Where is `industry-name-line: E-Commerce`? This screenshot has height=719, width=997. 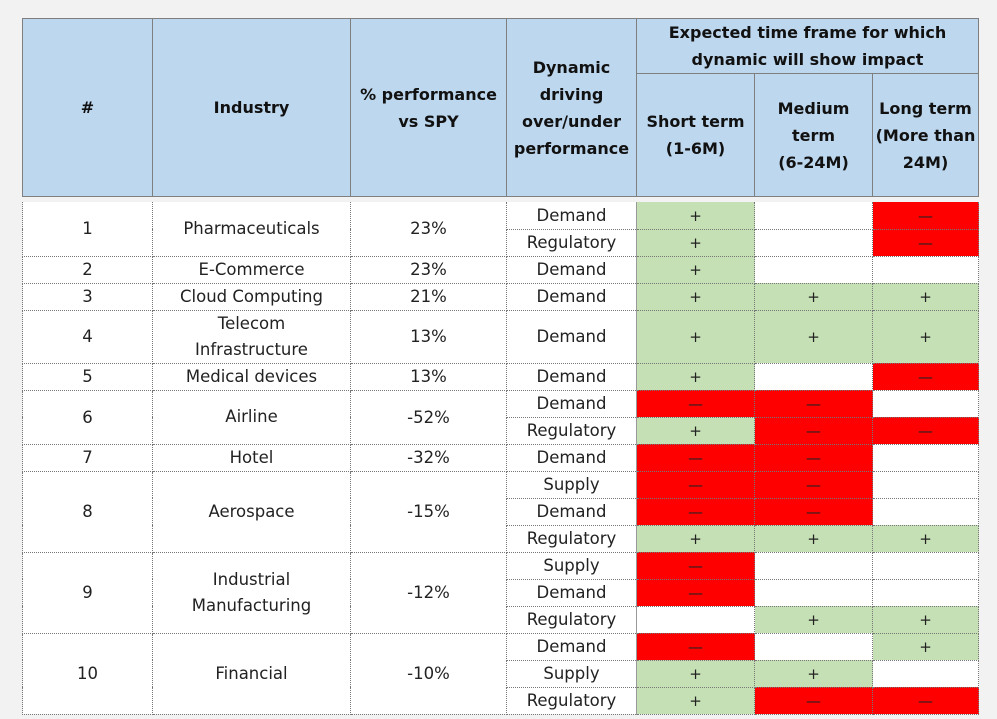 industry-name-line: E-Commerce is located at coordinates (251, 269).